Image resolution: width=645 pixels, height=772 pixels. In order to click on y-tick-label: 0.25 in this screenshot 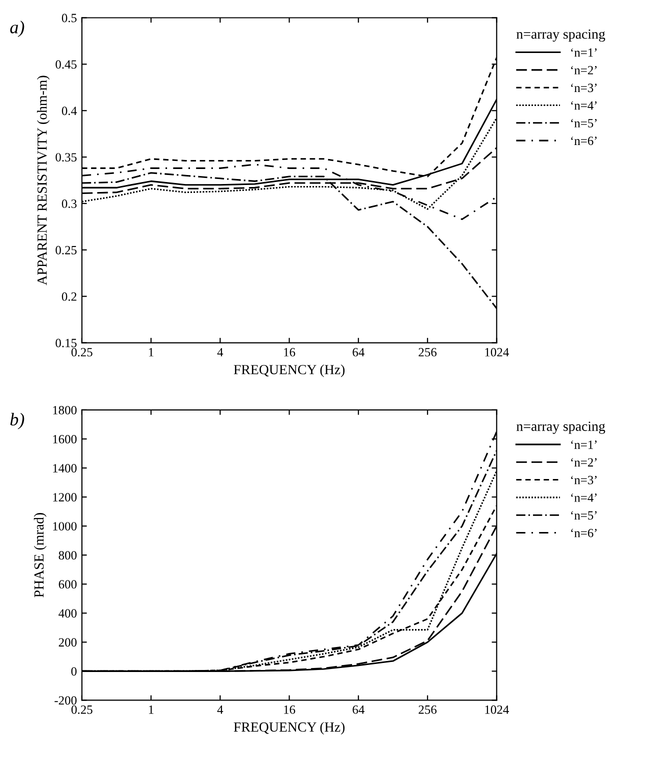, I will do `click(66, 250)`.